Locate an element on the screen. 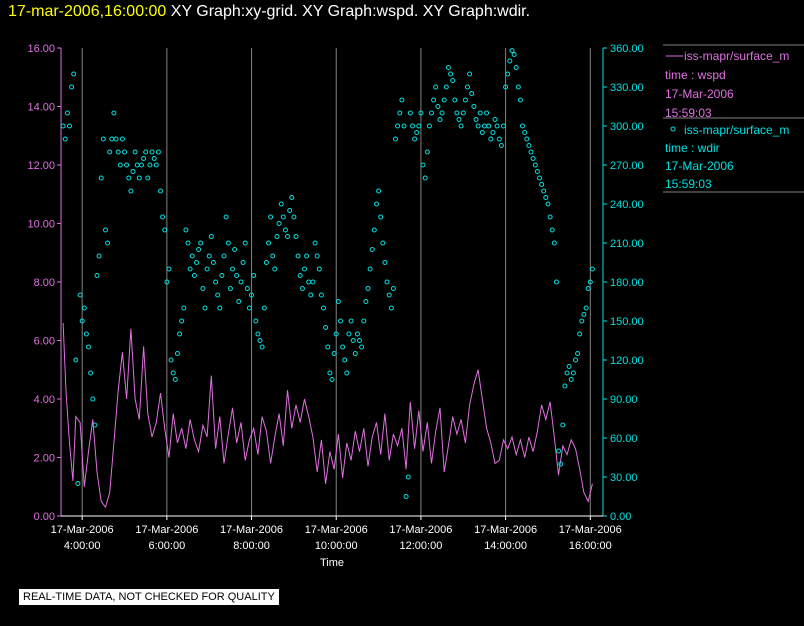  right-tick-label: 90.00 is located at coordinates (624, 400).